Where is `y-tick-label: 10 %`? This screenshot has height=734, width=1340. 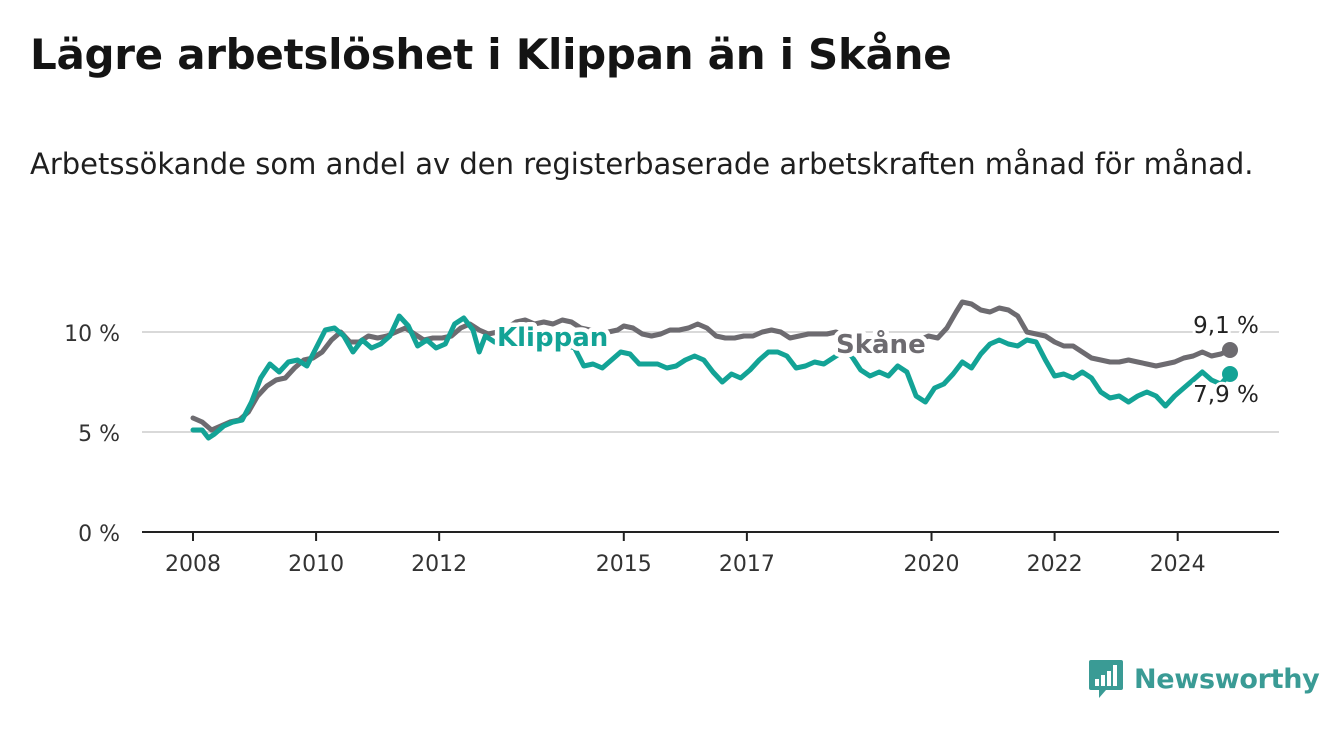
y-tick-label: 10 % is located at coordinates (92, 334).